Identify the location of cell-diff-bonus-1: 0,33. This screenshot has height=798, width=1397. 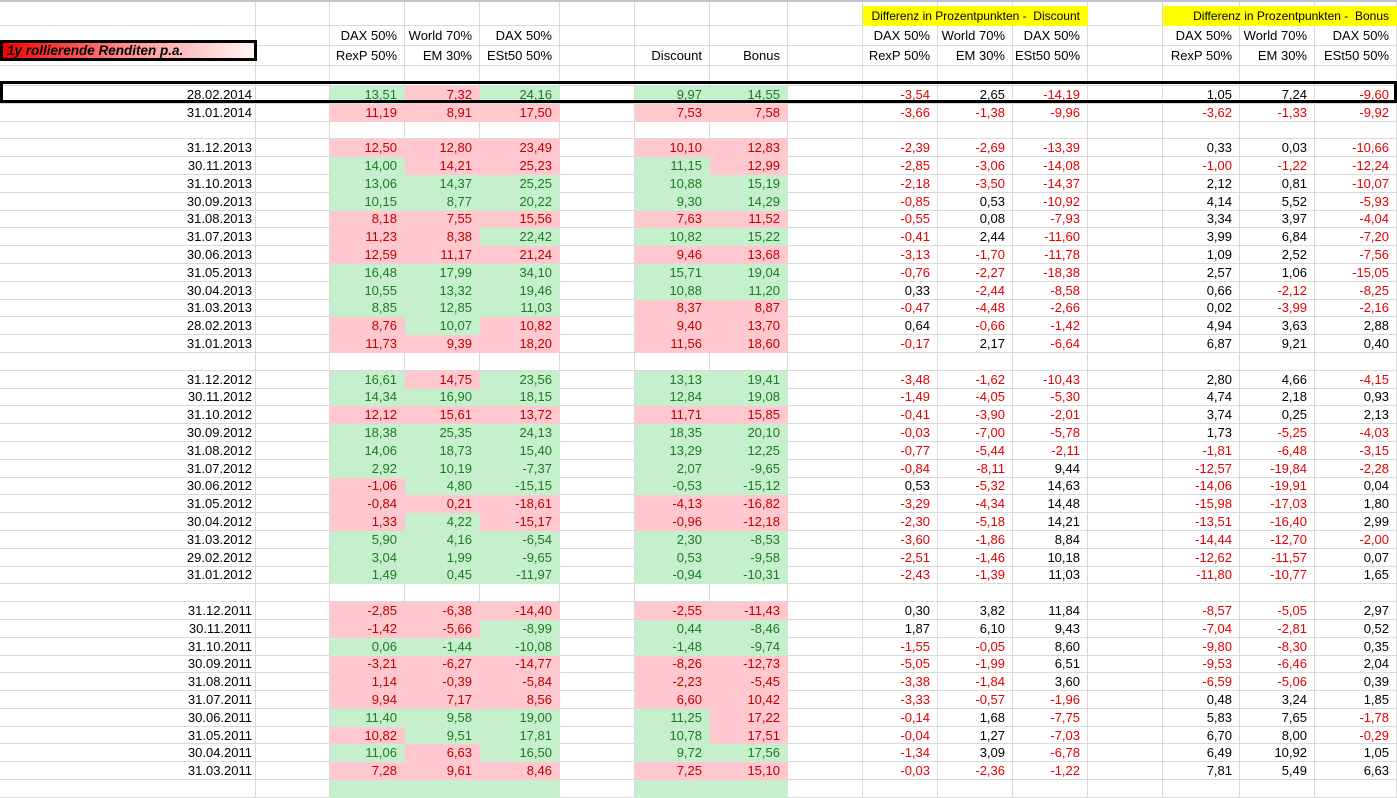
(1201, 148).